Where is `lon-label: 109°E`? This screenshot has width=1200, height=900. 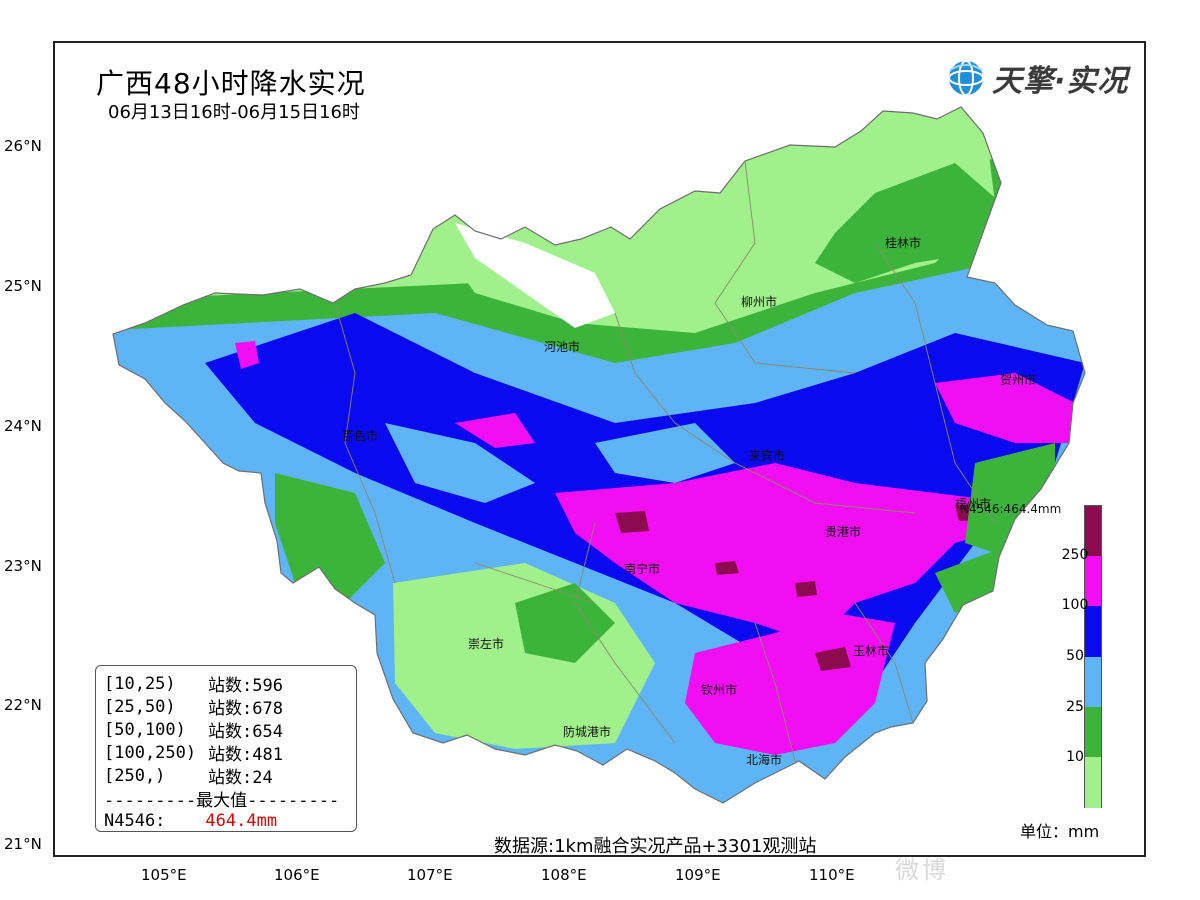
lon-label: 109°E is located at coordinates (698, 875).